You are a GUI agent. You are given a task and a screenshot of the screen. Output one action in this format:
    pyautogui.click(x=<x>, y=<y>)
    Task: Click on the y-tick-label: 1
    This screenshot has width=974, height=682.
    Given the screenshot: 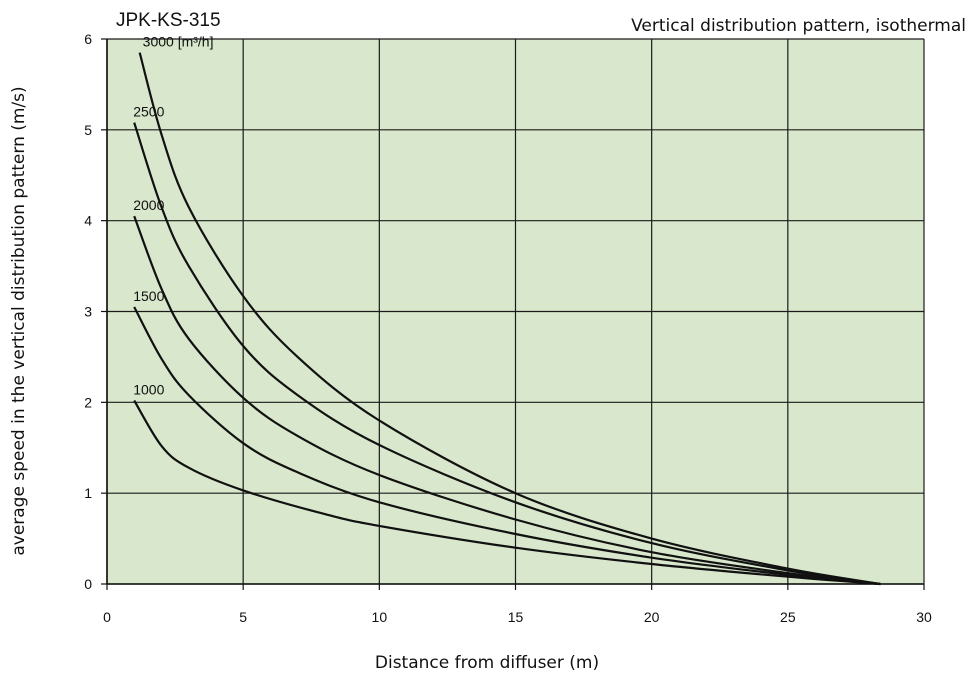 What is the action you would take?
    pyautogui.click(x=88, y=493)
    